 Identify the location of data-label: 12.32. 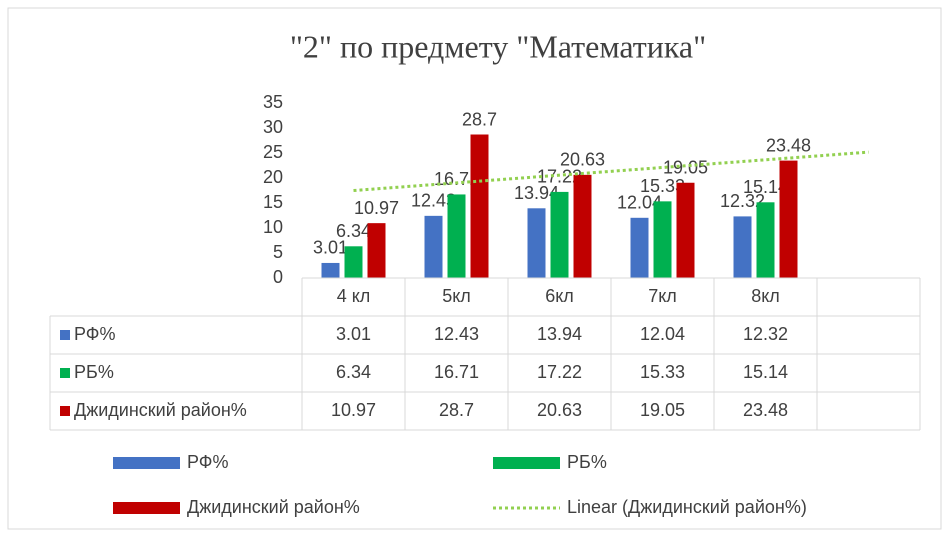
(742, 201).